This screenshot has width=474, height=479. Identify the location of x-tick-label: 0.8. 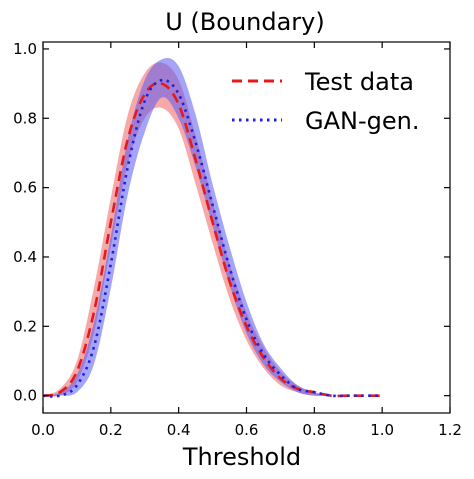
(314, 430).